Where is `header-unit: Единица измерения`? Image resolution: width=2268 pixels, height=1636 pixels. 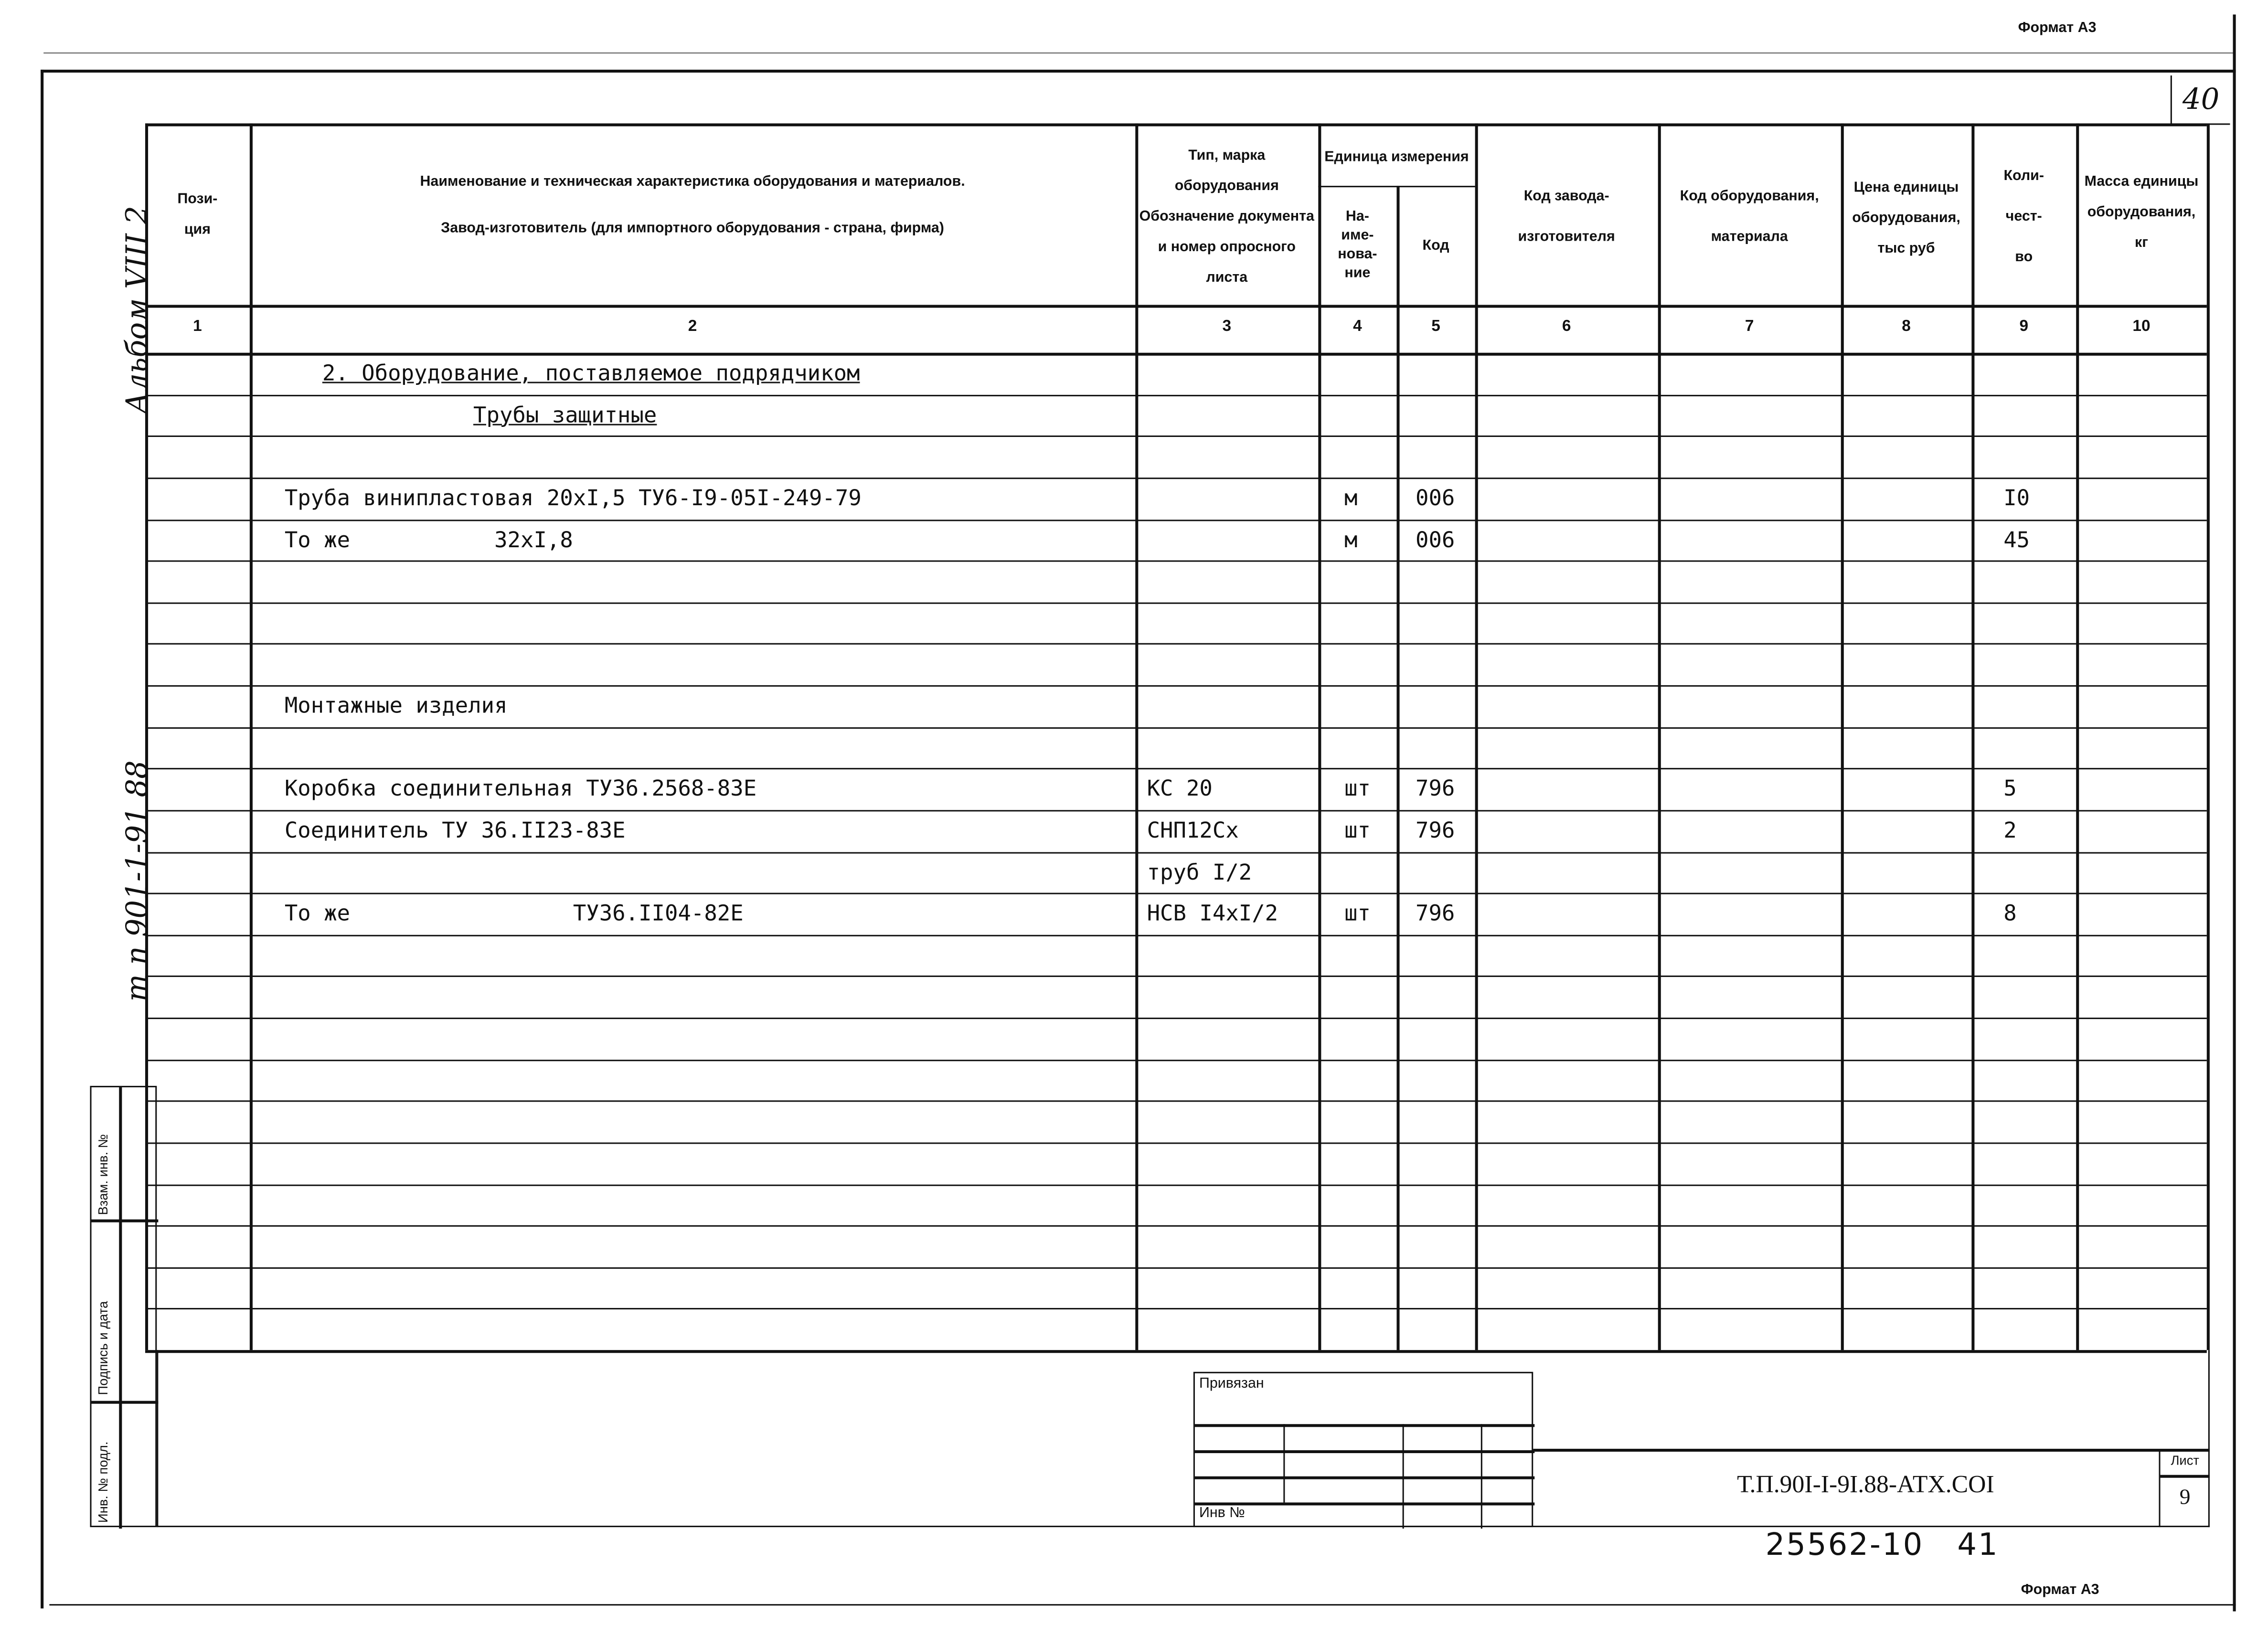 header-unit: Единица измерения is located at coordinates (1396, 157).